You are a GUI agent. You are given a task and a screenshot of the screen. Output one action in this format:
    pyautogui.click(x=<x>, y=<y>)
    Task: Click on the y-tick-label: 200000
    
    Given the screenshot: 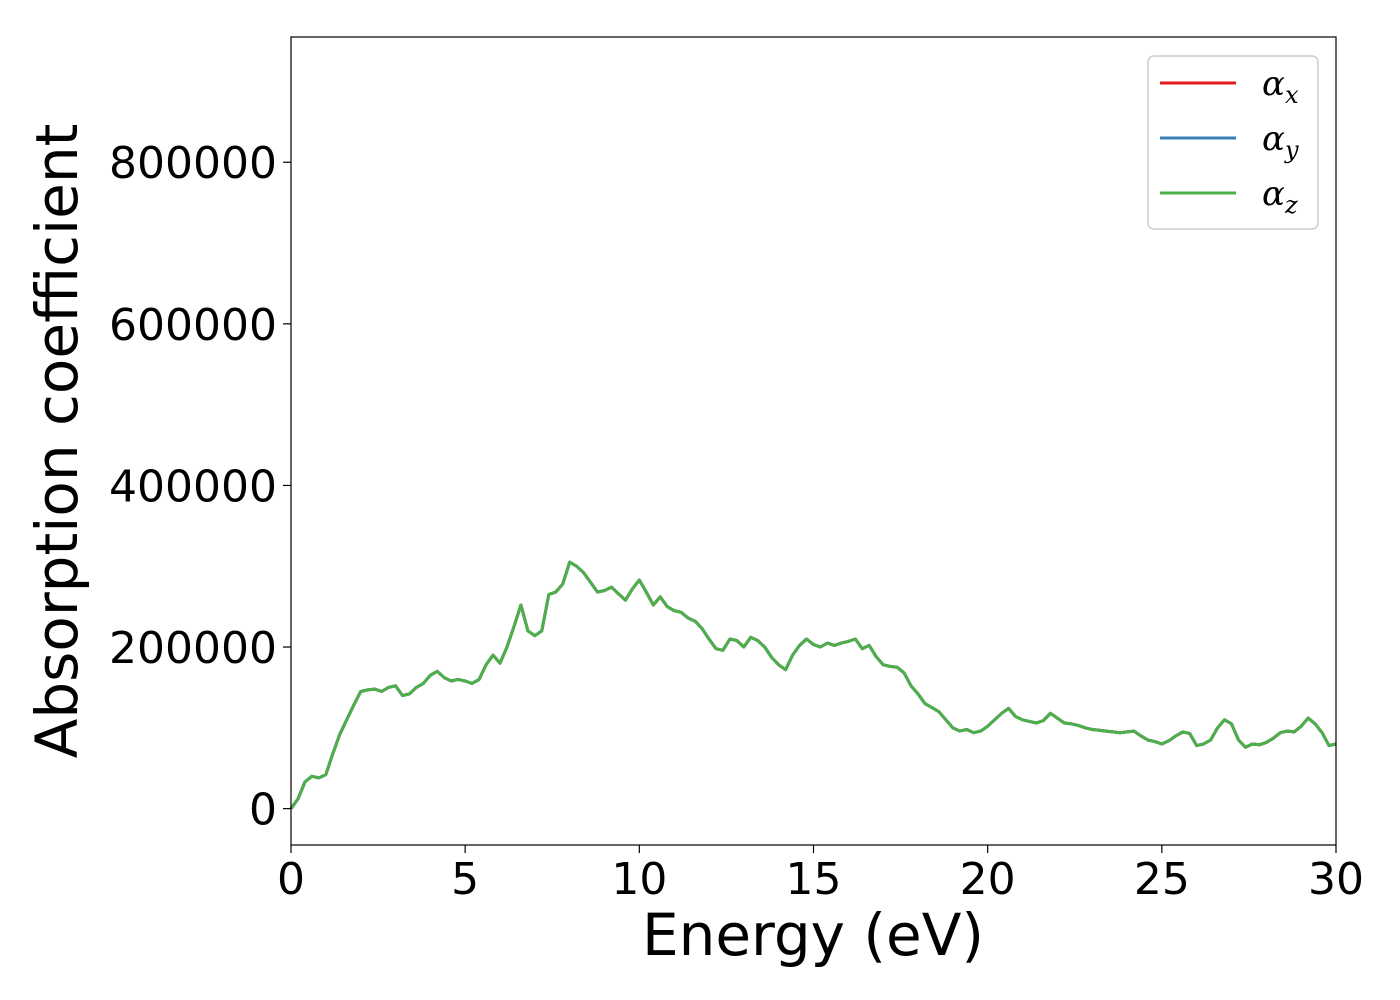 What is the action you would take?
    pyautogui.click(x=193, y=648)
    